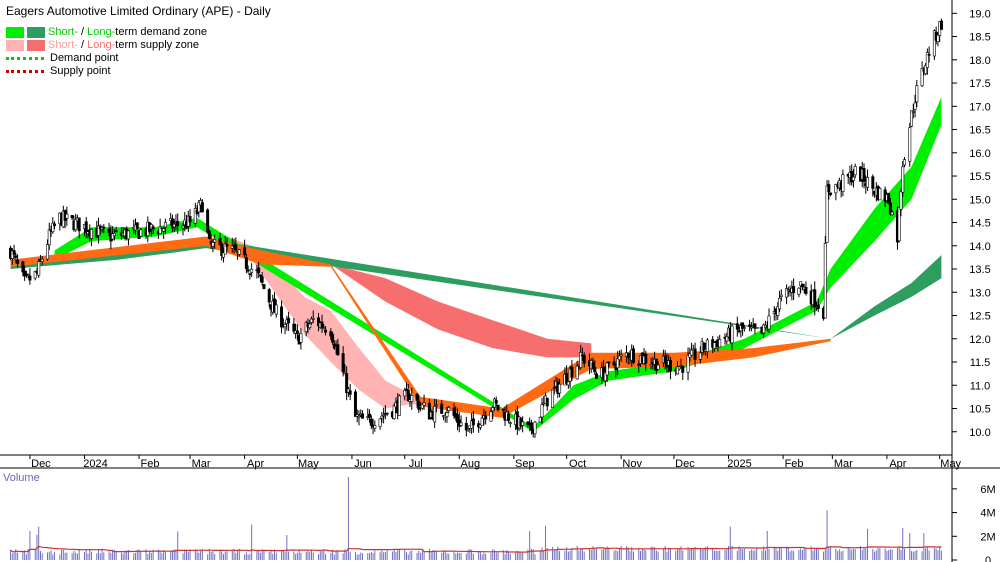  Describe the element at coordinates (525, 464) in the screenshot. I see `x-tick-label: Sep` at that location.